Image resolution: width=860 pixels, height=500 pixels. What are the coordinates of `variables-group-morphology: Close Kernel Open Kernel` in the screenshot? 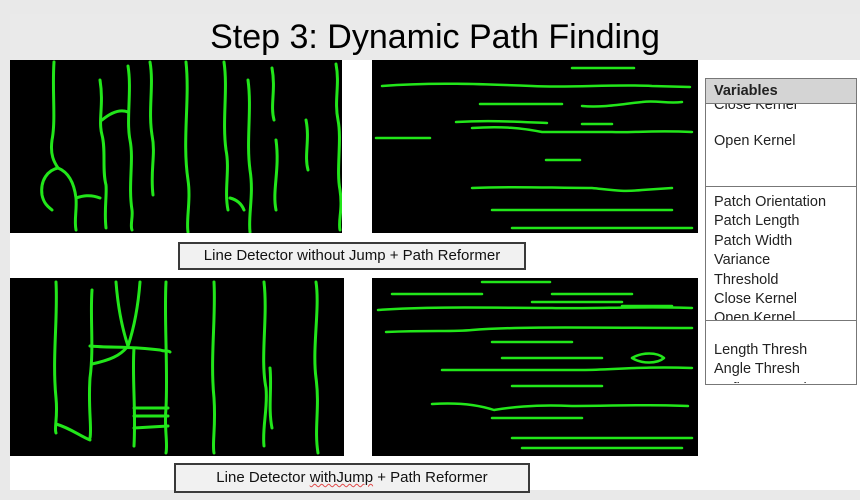 It's located at (781, 145).